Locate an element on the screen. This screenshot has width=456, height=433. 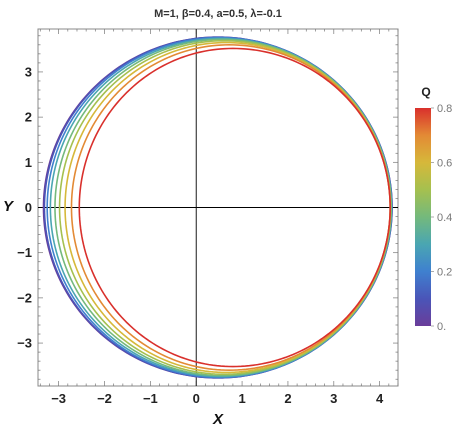
y-tick-label: −3 is located at coordinates (24, 343).